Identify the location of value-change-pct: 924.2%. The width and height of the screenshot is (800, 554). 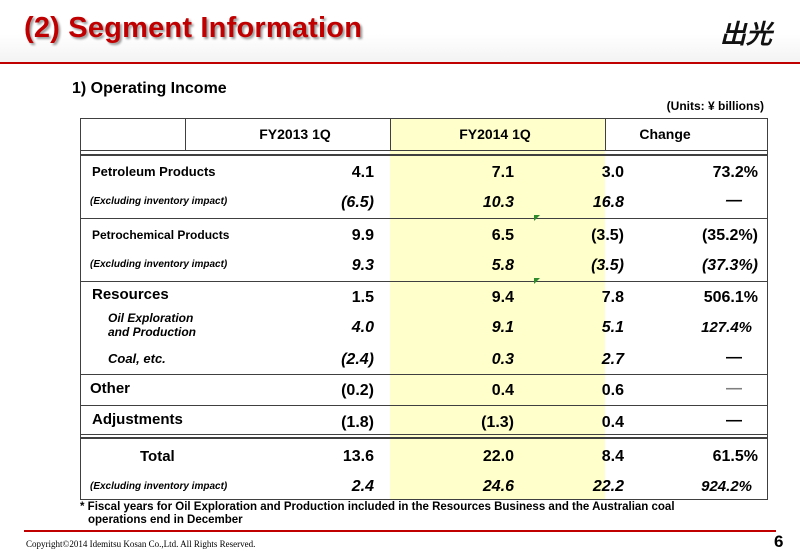
(726, 486).